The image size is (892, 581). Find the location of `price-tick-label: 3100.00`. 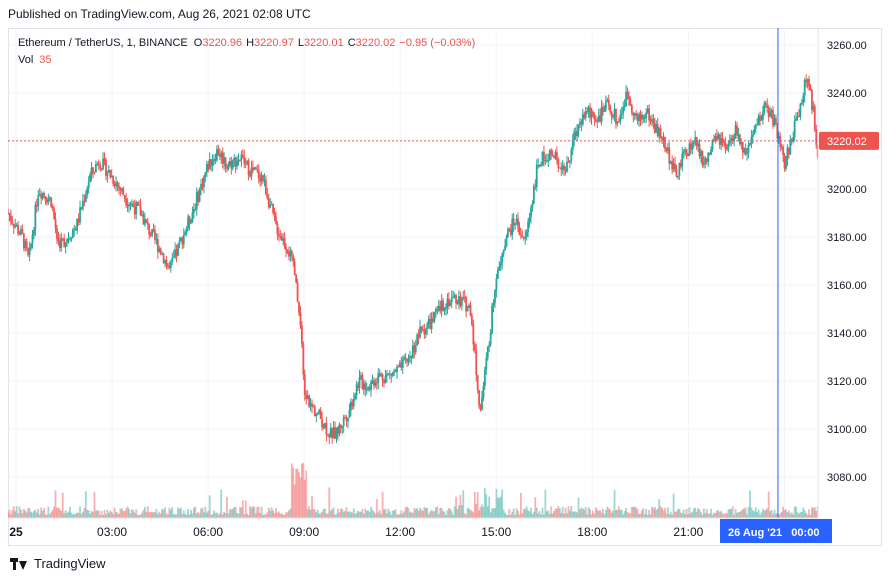

price-tick-label: 3100.00 is located at coordinates (847, 430).